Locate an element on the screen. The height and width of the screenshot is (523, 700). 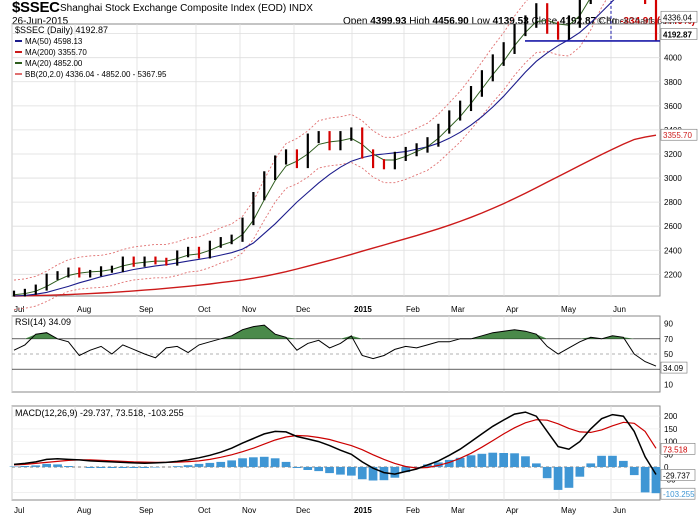
price-x-tick-label: Jul is located at coordinates (19, 309).